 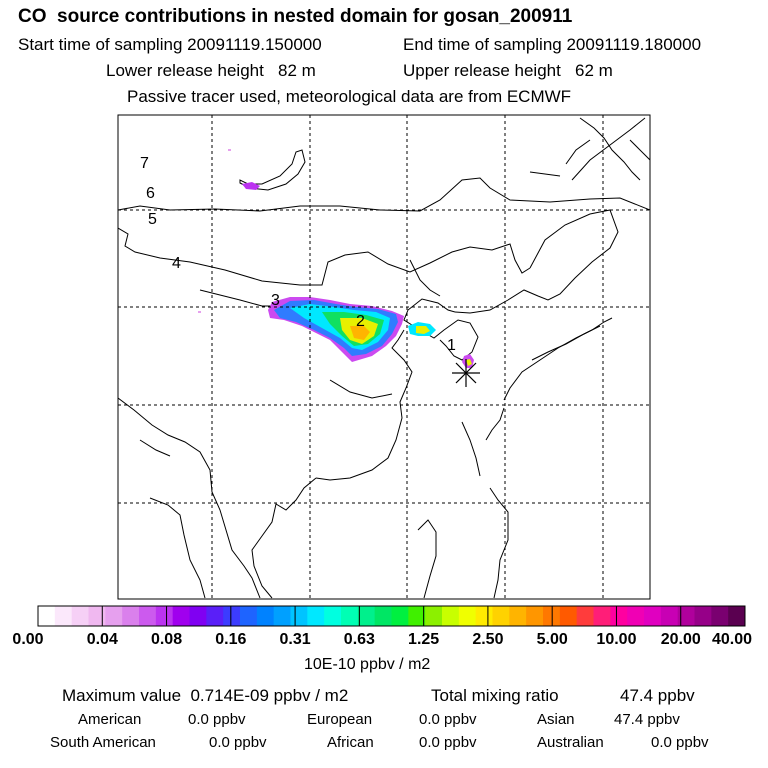 What do you see at coordinates (451, 345) in the screenshot?
I see `day-label: 1` at bounding box center [451, 345].